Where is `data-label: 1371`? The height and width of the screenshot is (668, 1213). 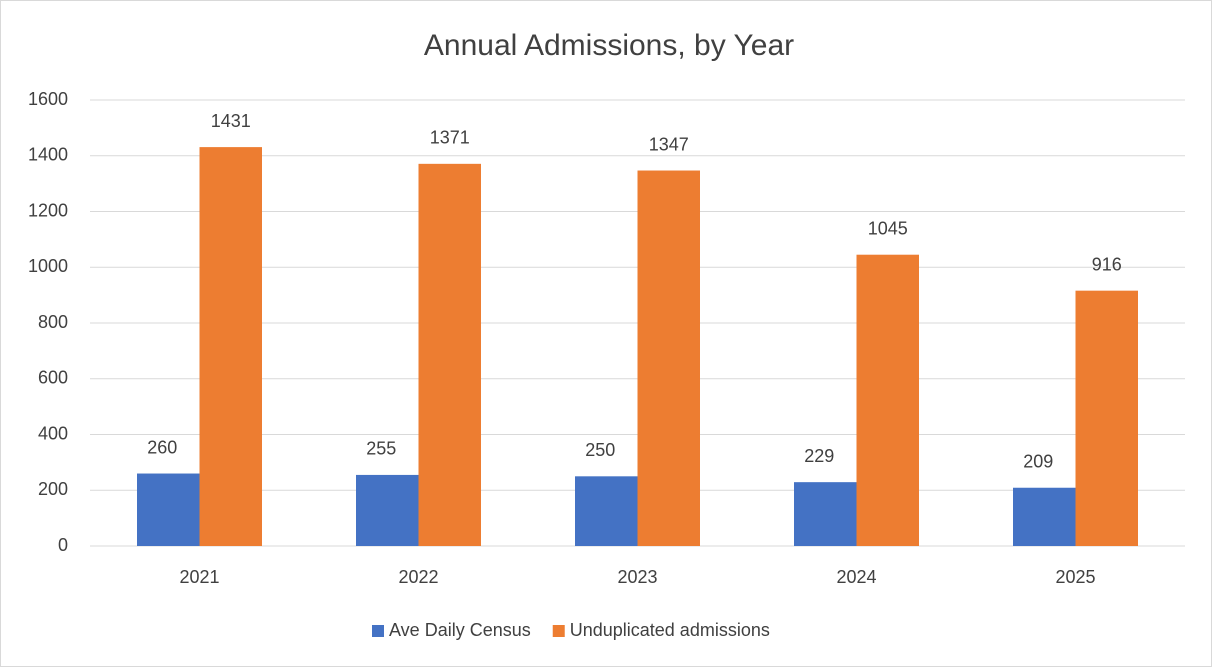
data-label: 1371 is located at coordinates (450, 138).